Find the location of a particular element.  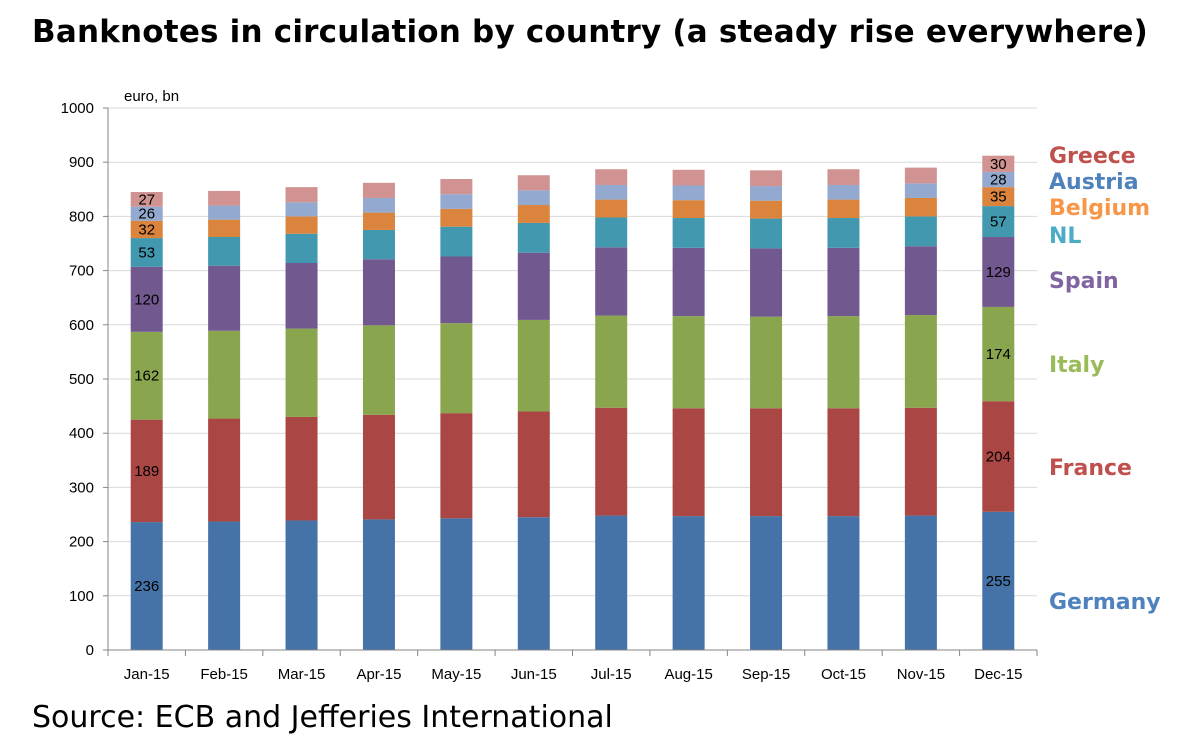

y-tick-label: 500 is located at coordinates (81, 379).